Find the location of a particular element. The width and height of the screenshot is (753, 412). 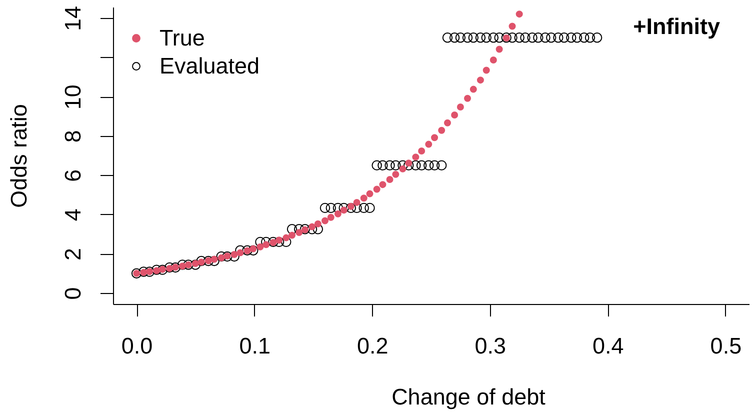

x-tick-label: 0.3 is located at coordinates (490, 346).